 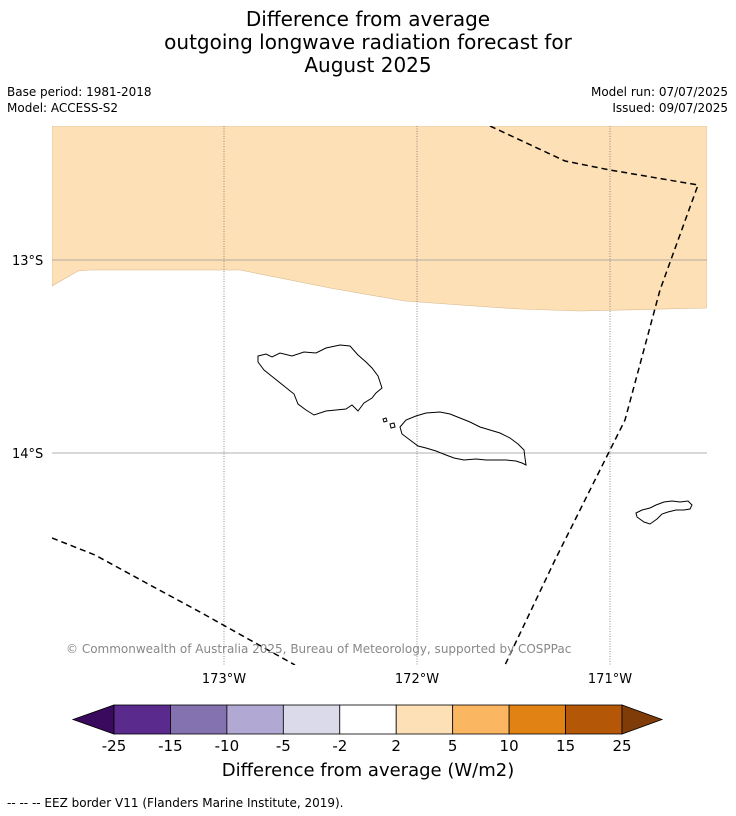 What do you see at coordinates (368, 770) in the screenshot?
I see `colorbar-title: Difference from average (W/m2)` at bounding box center [368, 770].